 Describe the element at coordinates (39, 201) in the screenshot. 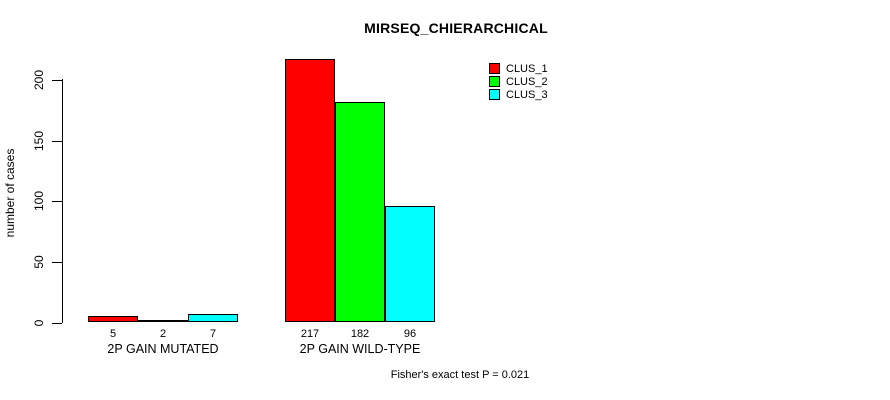

I see `y-tick-label: 100` at that location.